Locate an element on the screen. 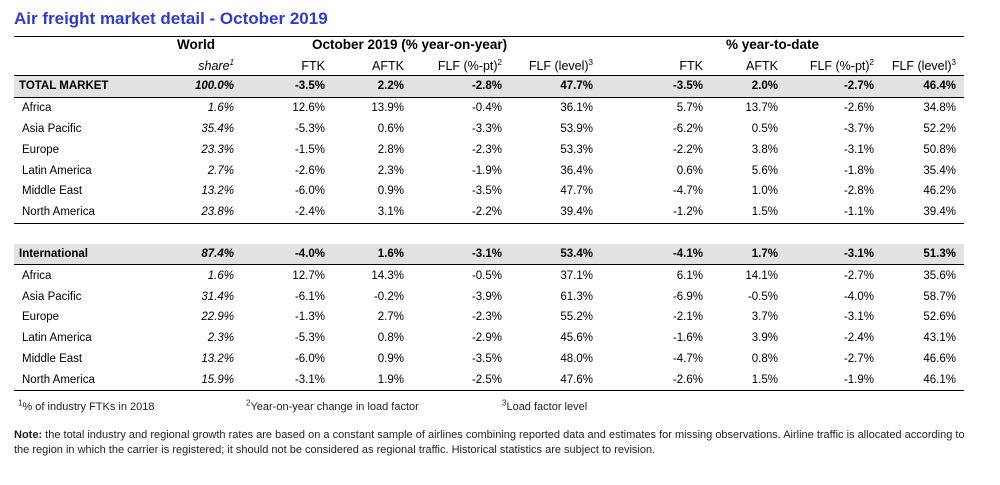 The height and width of the screenshot is (485, 1000). value-cell: -6.1% is located at coordinates (309, 296).